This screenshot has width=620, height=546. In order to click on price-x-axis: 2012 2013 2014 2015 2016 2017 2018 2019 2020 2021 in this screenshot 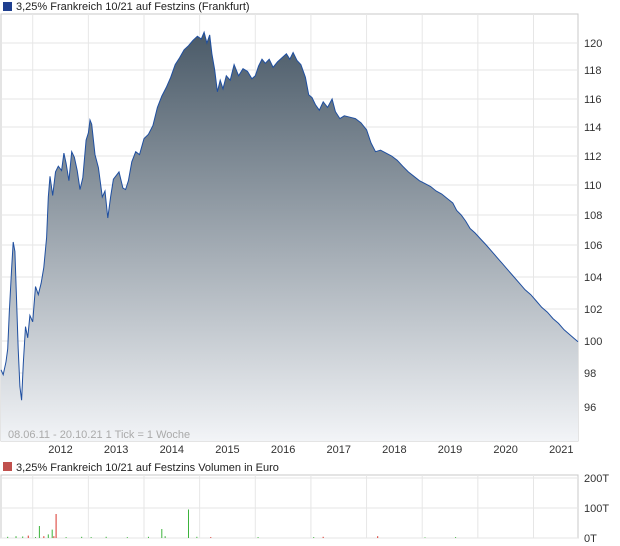, I will do `click(310, 450)`.